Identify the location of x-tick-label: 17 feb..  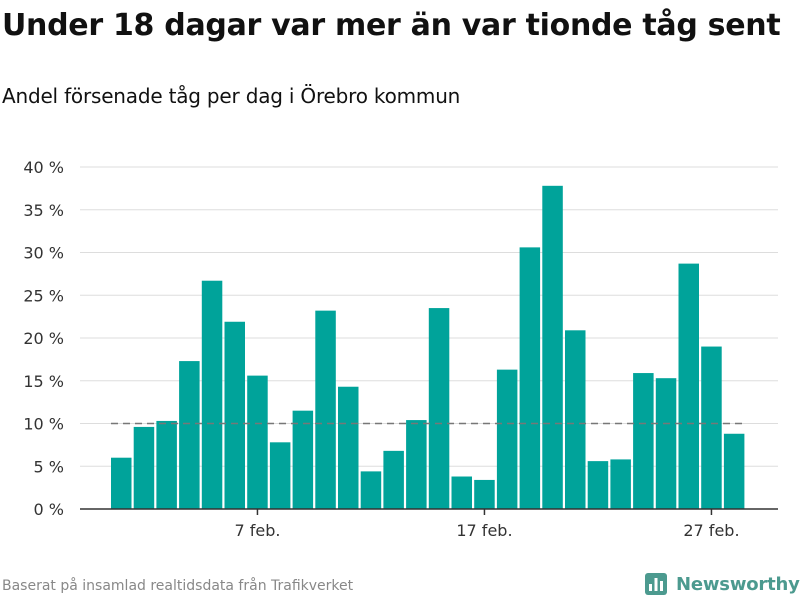
(484, 530).